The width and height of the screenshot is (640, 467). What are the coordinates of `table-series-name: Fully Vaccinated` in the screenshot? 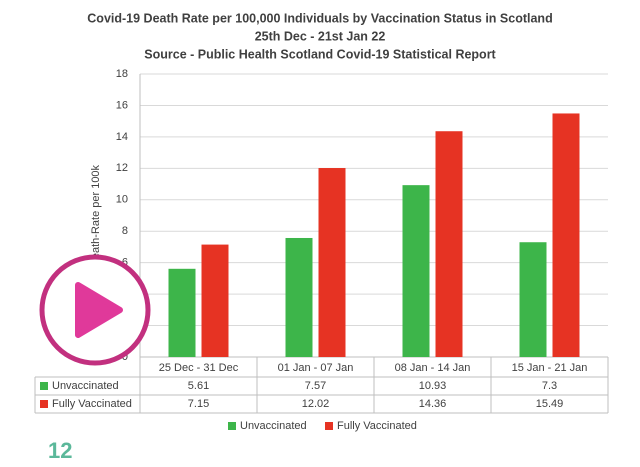 It's located at (92, 404).